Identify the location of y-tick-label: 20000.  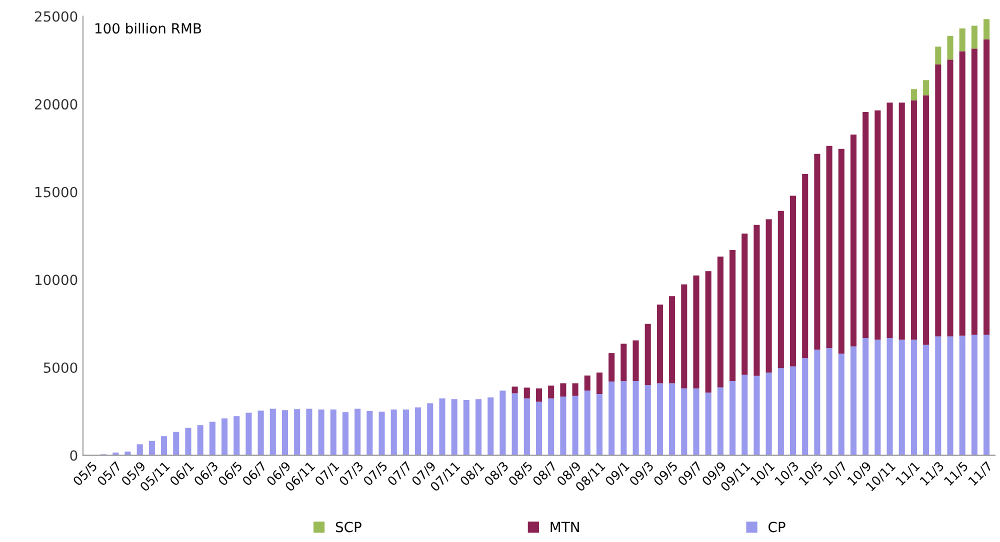
(56, 104).